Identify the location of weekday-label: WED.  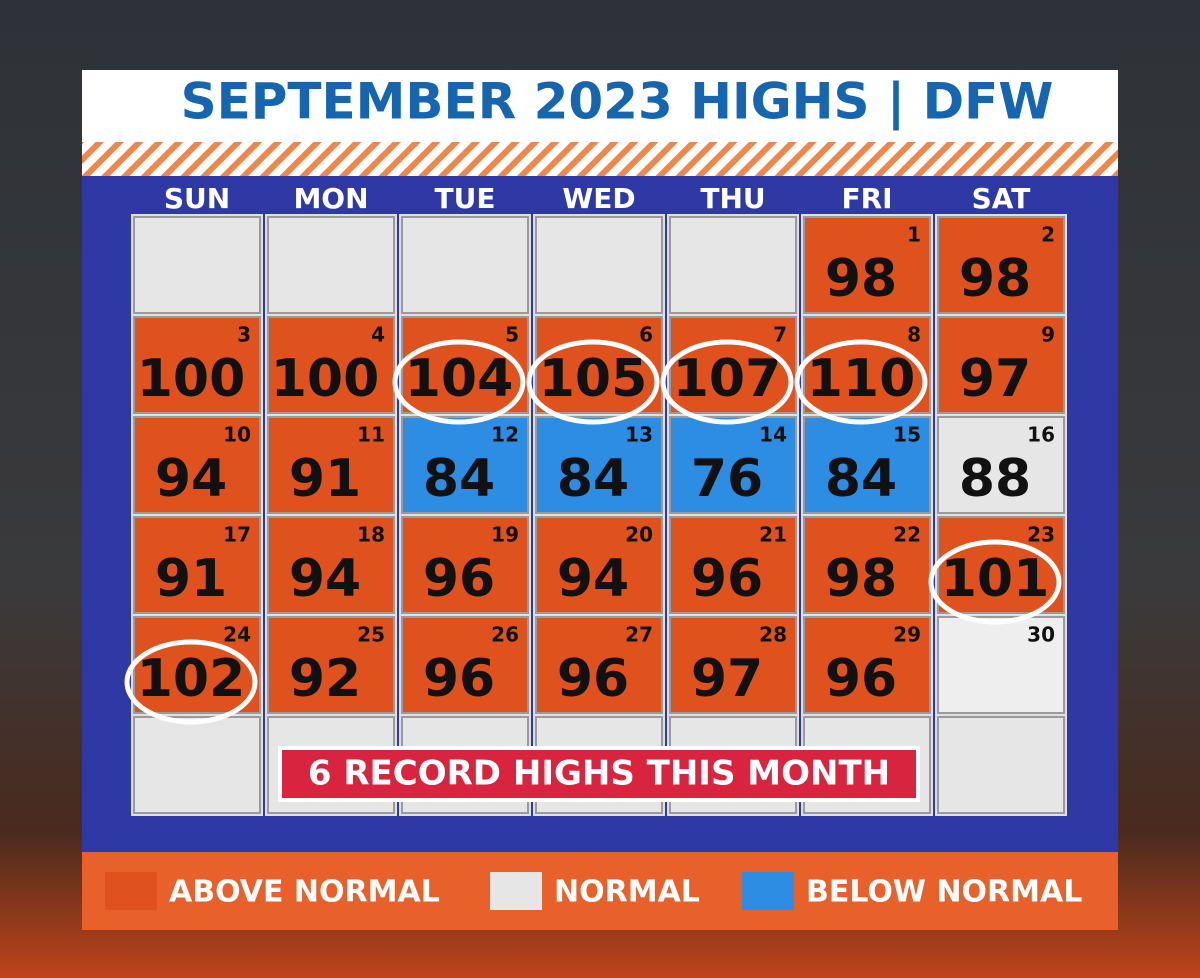
(598, 198).